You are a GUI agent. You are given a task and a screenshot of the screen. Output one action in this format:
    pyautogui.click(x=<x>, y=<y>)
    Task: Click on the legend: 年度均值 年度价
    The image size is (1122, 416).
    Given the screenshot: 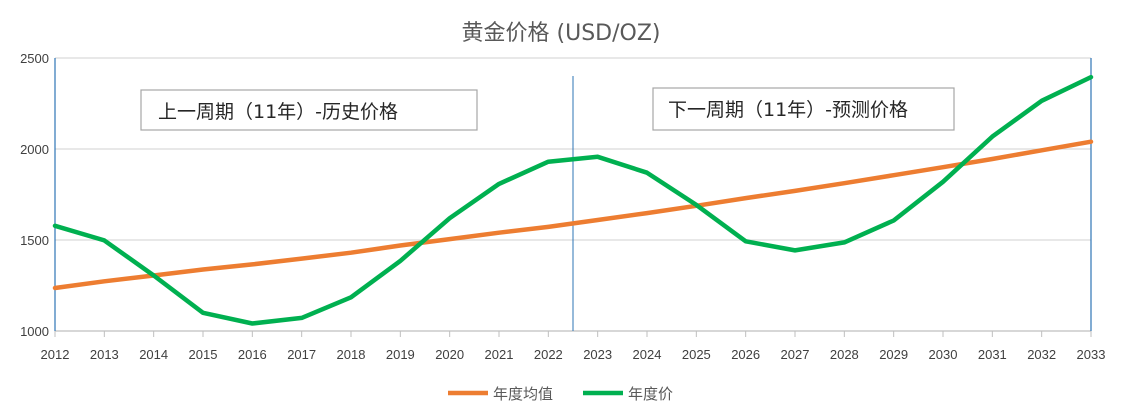 What is the action you would take?
    pyautogui.click(x=560, y=394)
    